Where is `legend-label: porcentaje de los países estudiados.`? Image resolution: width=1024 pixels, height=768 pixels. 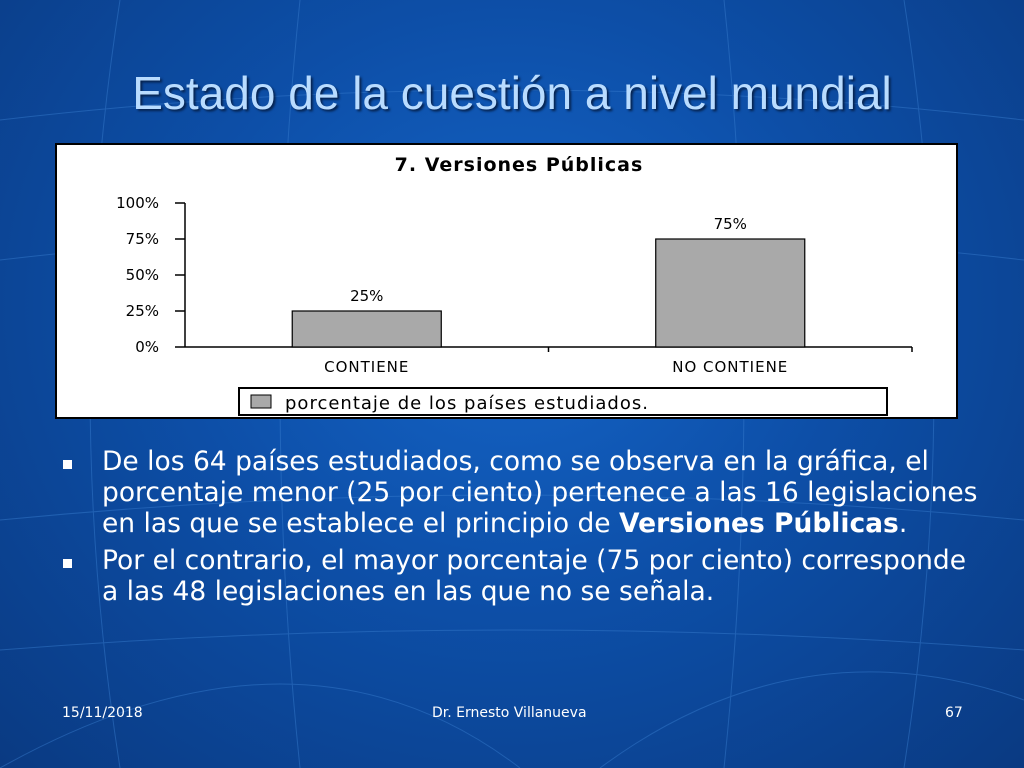
legend-label: porcentaje de los países estudiados. is located at coordinates (467, 403).